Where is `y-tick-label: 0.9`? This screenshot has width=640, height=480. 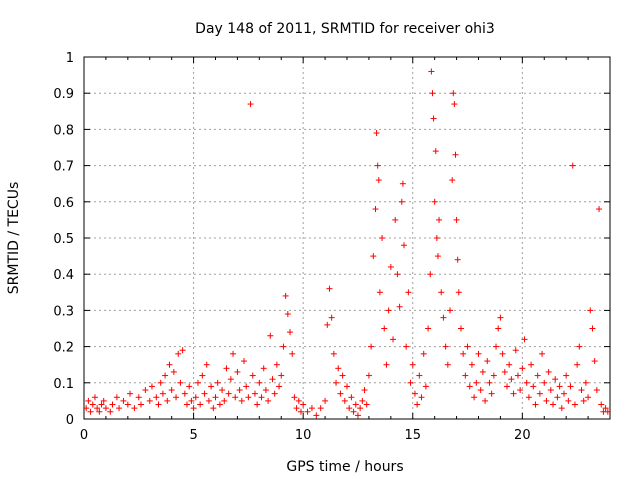 y-tick-label: 0.9 is located at coordinates (63, 94).